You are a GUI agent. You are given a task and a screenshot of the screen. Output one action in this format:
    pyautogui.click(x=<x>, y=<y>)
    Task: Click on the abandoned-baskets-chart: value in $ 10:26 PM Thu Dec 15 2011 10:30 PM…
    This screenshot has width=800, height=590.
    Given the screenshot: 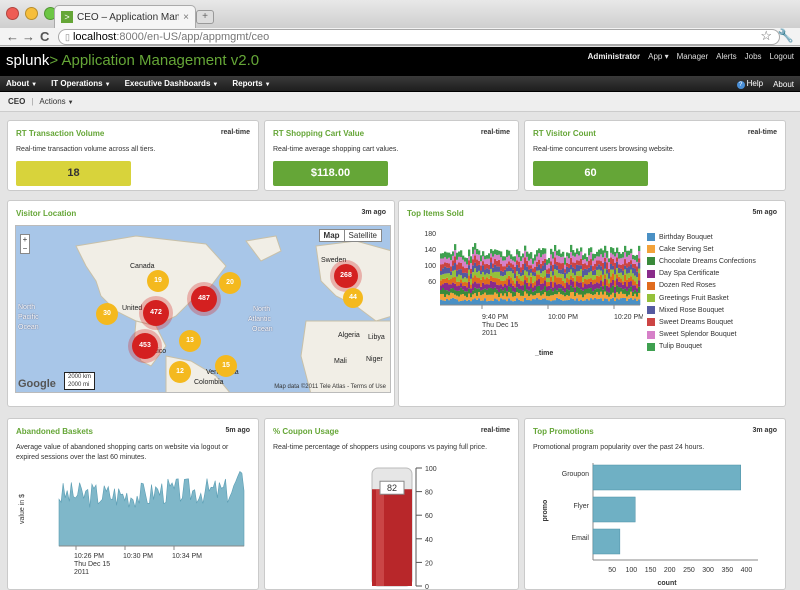 What is the action you would take?
    pyautogui.click(x=134, y=526)
    